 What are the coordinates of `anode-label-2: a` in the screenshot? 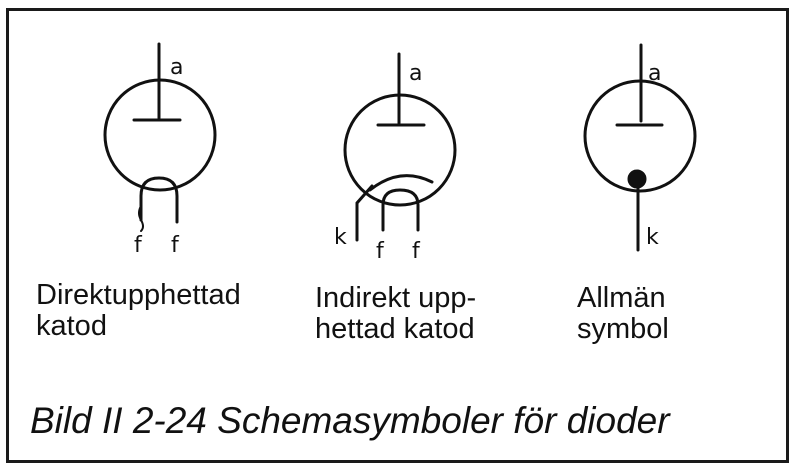 It's located at (415, 73).